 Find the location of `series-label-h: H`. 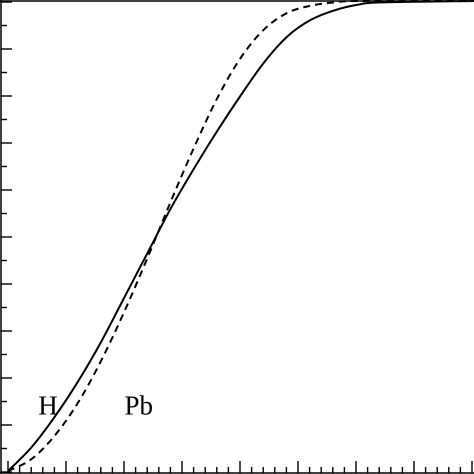

series-label-h: H is located at coordinates (48, 406).